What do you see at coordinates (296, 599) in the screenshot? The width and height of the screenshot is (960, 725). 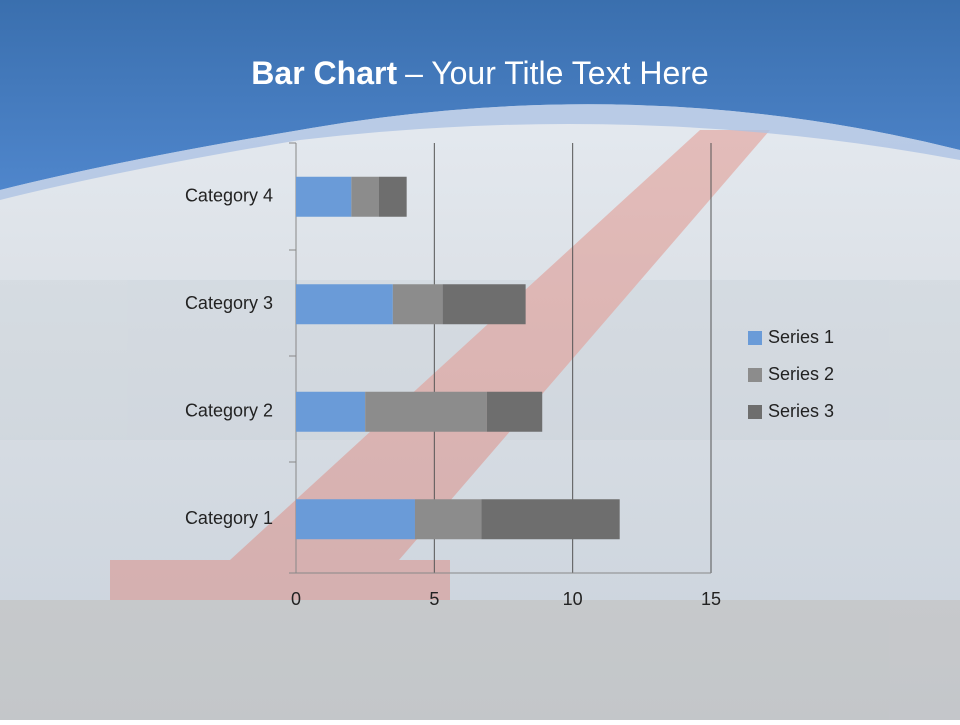 I see `x-tick-label: 0` at bounding box center [296, 599].